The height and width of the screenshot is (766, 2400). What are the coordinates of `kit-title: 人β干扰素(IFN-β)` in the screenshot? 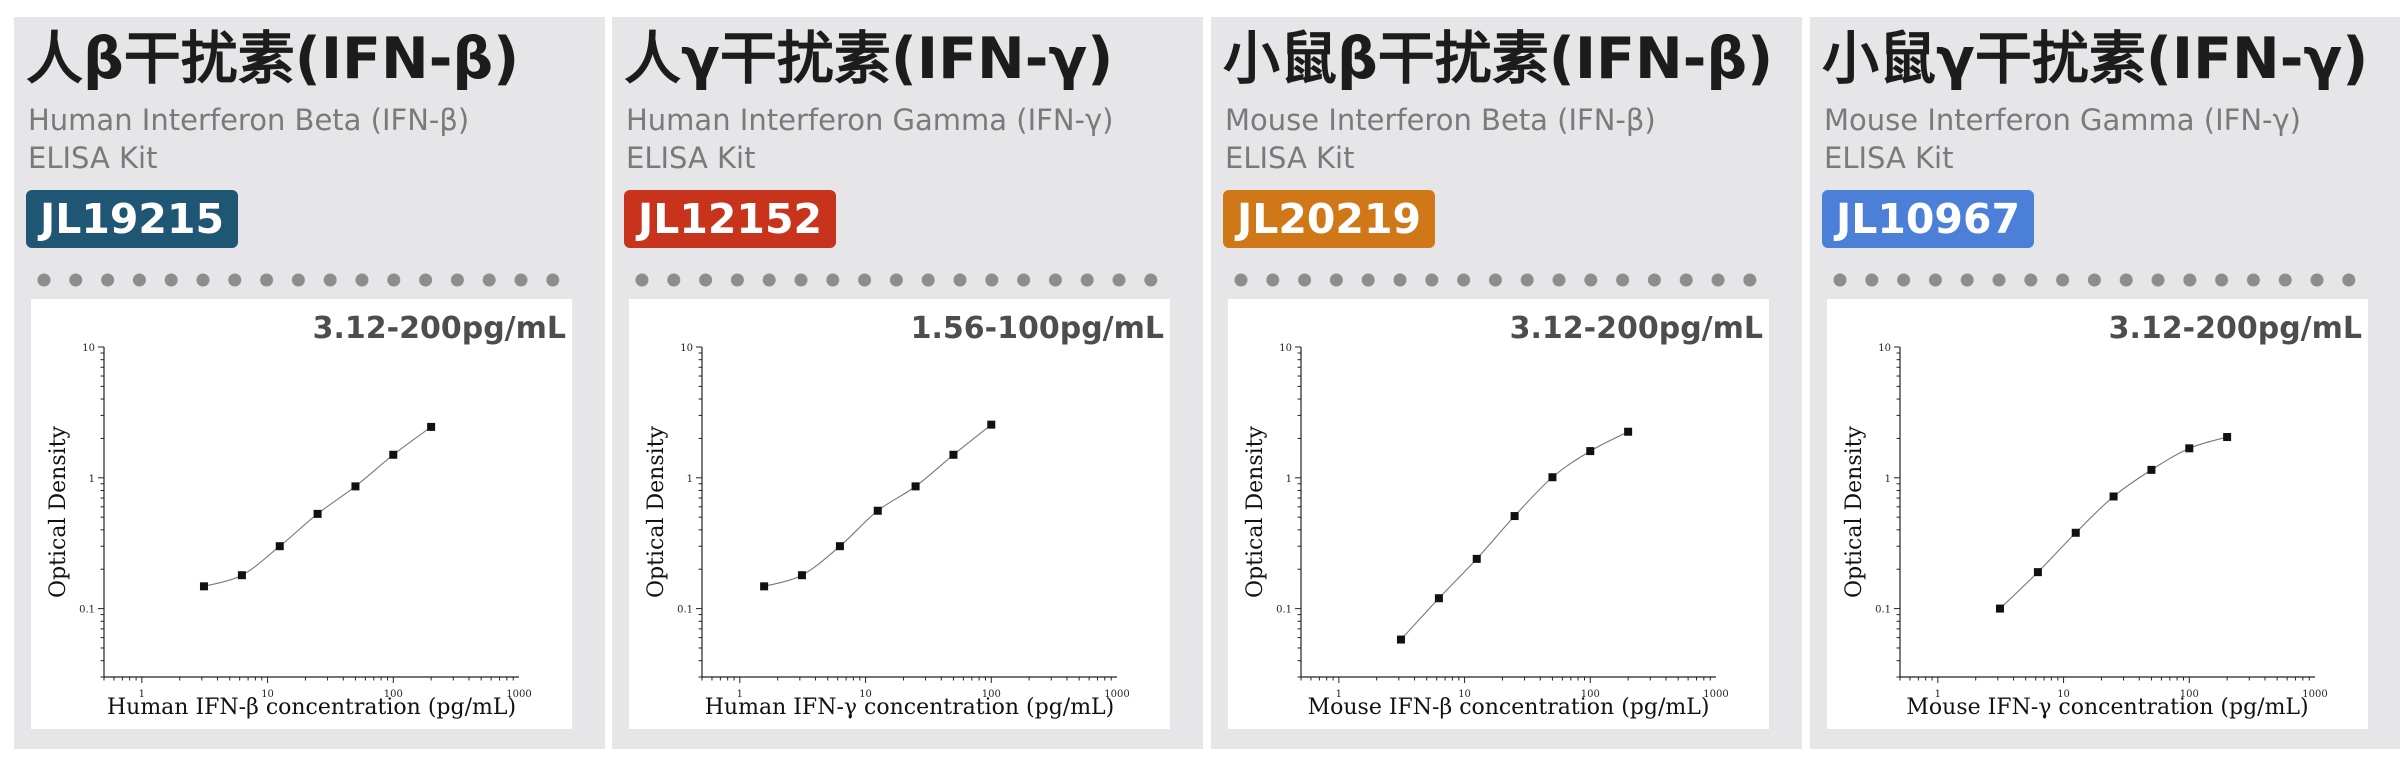 It's located at (273, 59).